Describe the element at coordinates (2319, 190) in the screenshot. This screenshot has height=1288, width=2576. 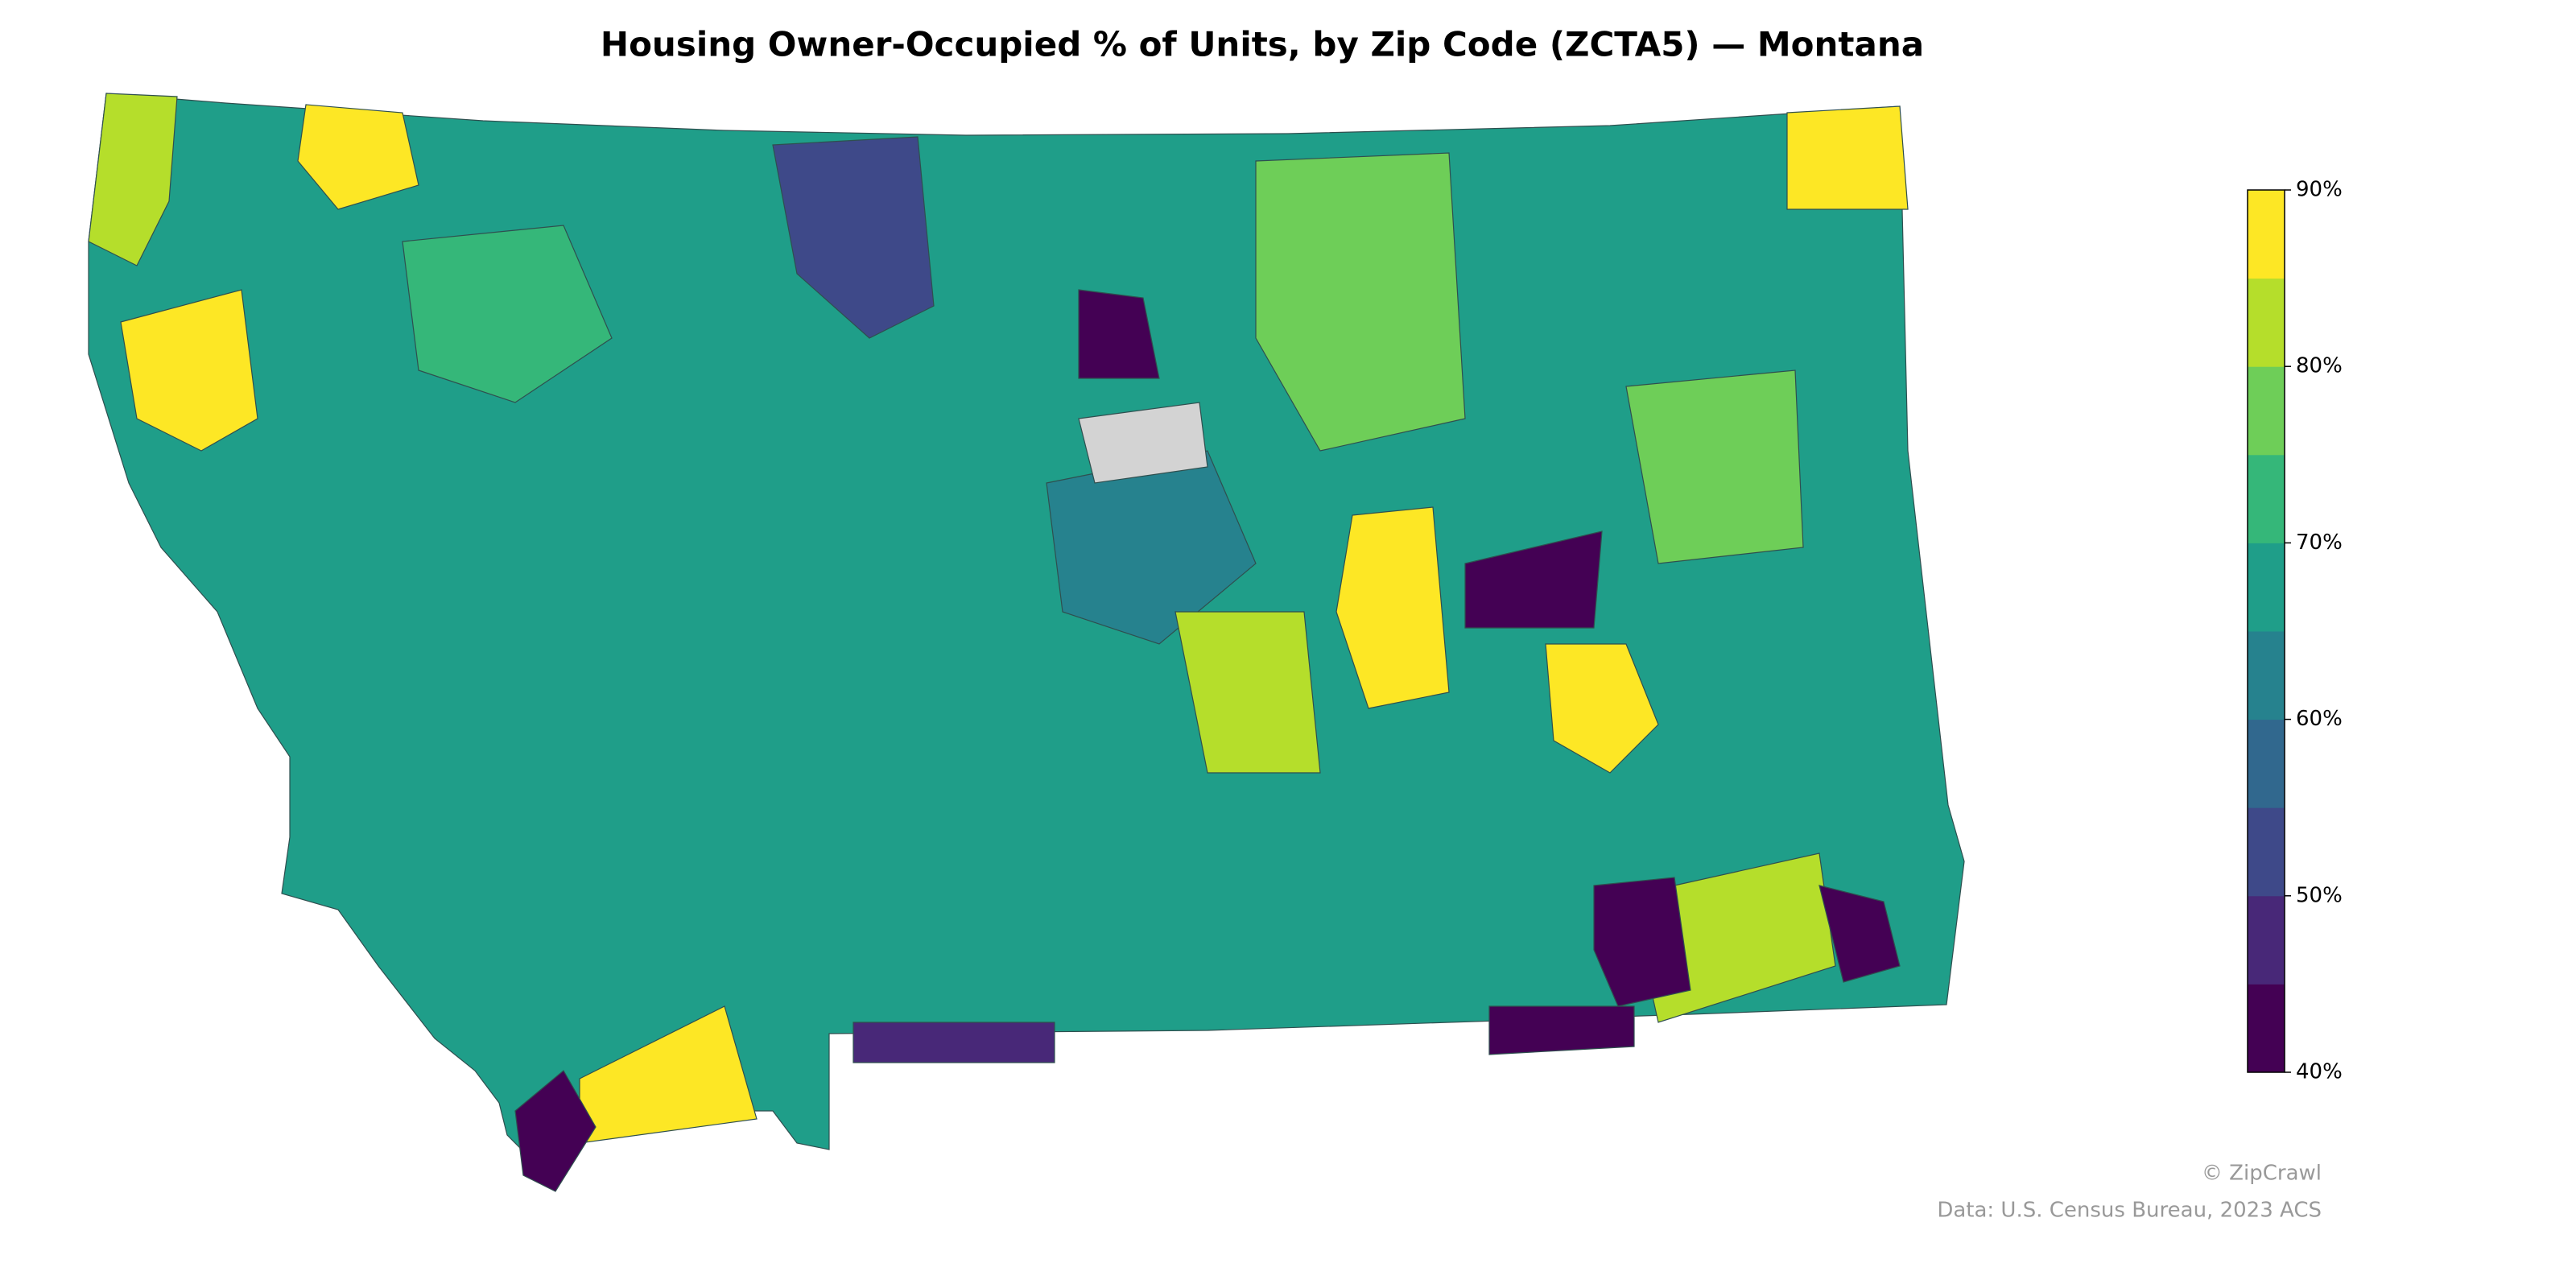
I see `colorbar-tick-label: 90%` at that location.